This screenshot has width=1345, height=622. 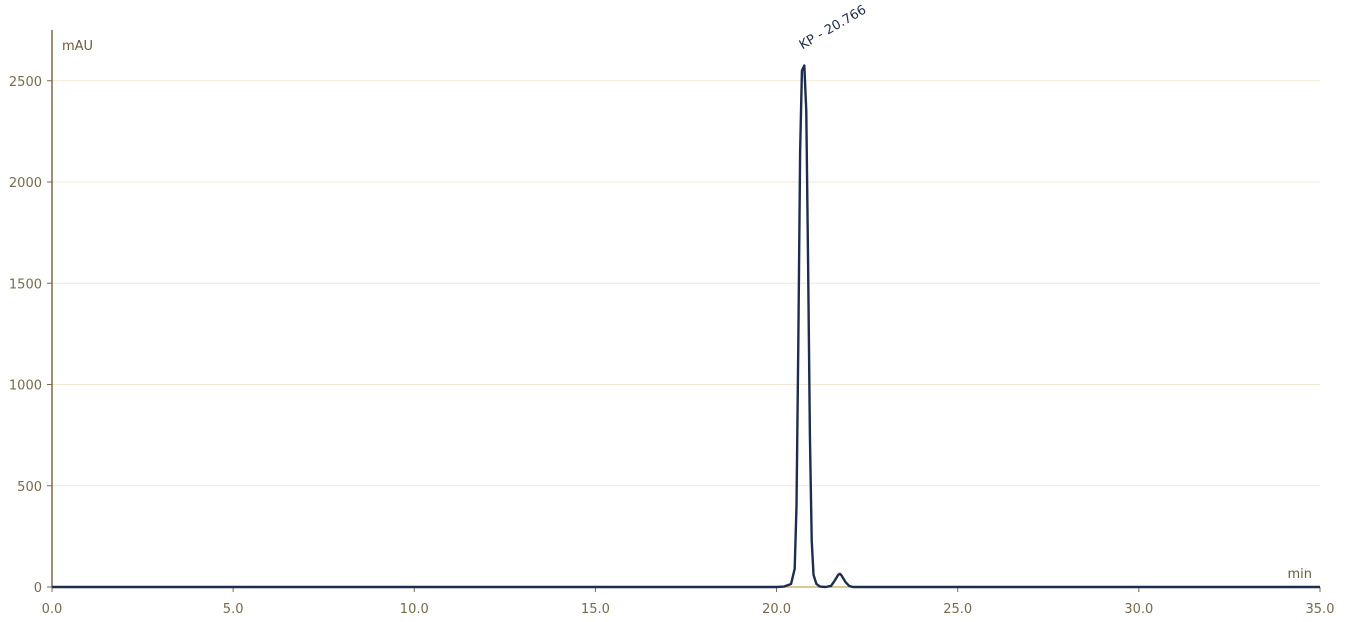 What do you see at coordinates (1299, 574) in the screenshot?
I see `x-axis-unit-label: min` at bounding box center [1299, 574].